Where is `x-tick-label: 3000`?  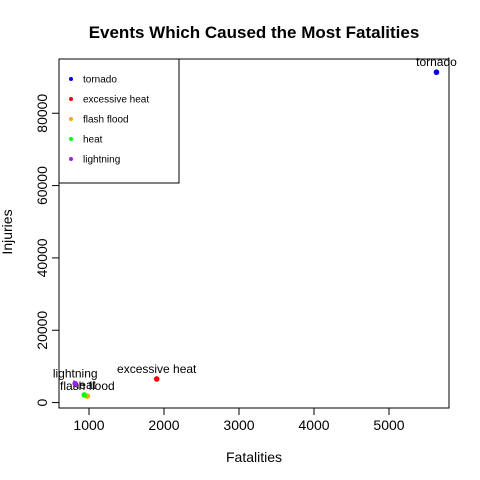 x-tick-label: 3000 is located at coordinates (238, 425).